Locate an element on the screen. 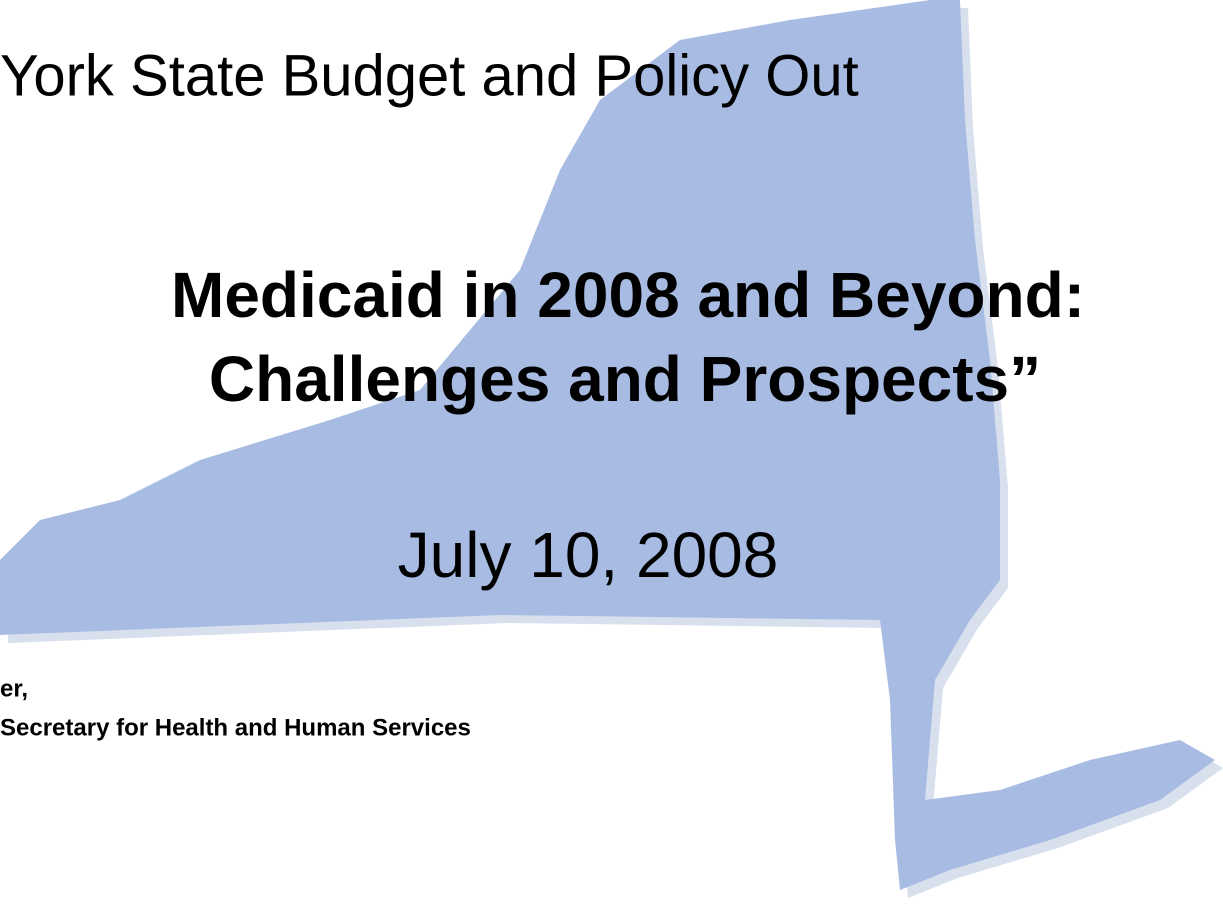 The width and height of the screenshot is (1223, 918). subtitle-line: Medicaid in 2008 and Beyond: is located at coordinates (628, 295).